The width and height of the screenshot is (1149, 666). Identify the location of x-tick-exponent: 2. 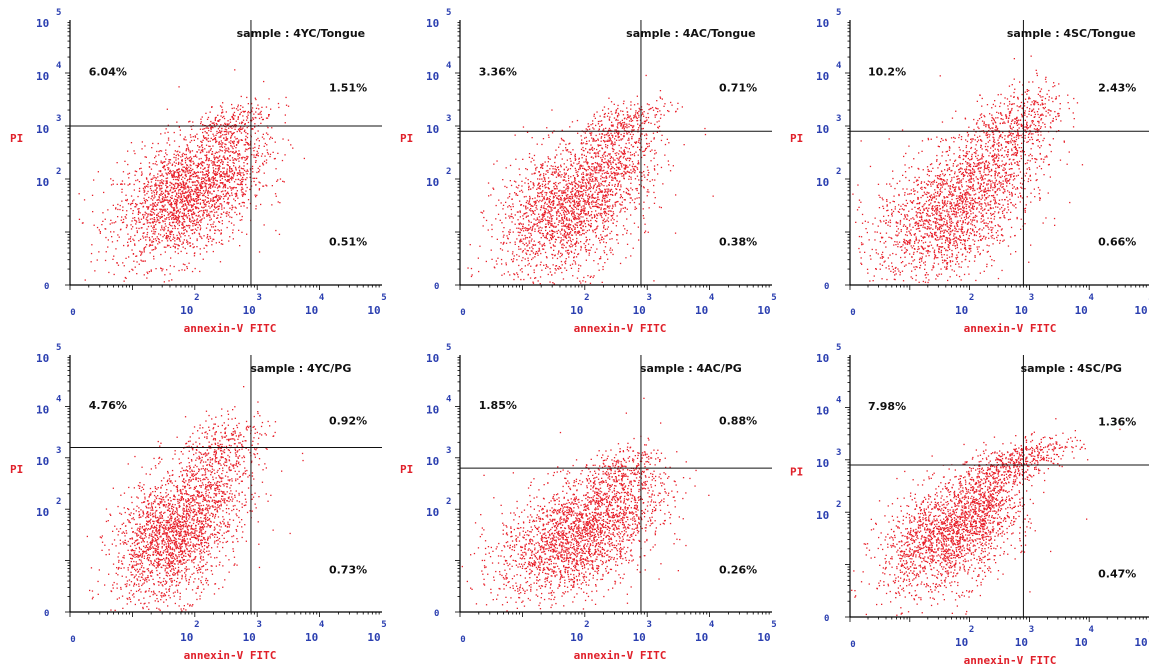
(196, 298).